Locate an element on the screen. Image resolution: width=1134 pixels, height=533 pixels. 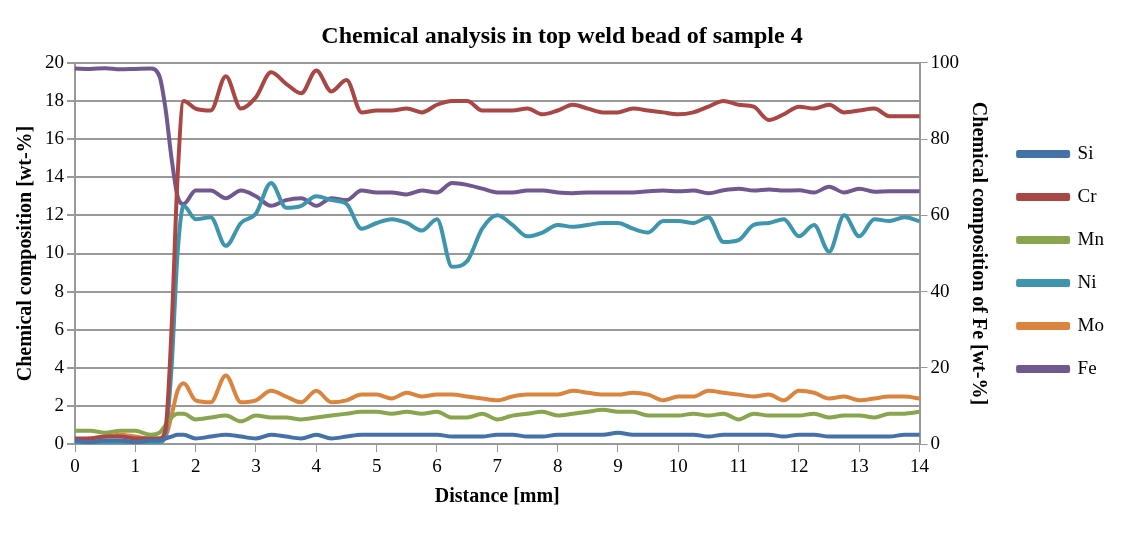
x-tick-label: 1 is located at coordinates (135, 465).